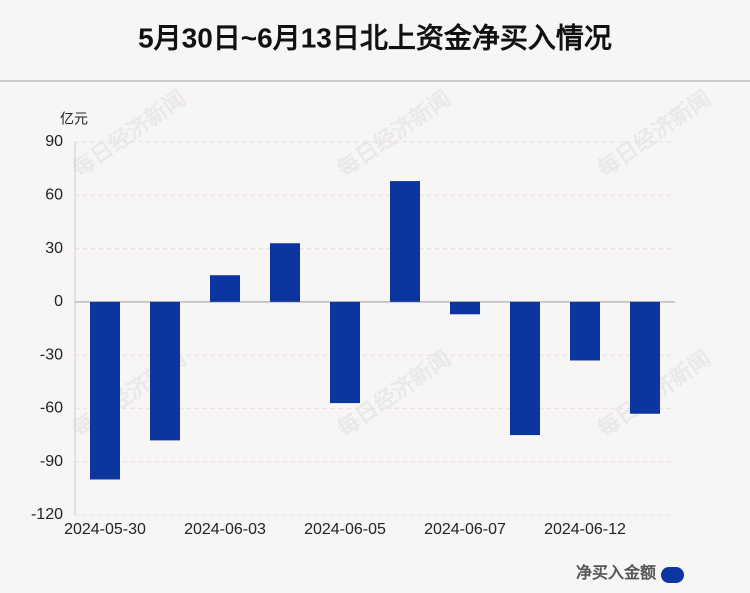 Image resolution: width=750 pixels, height=593 pixels. Describe the element at coordinates (51, 354) in the screenshot. I see `y-tick-label: -30` at that location.